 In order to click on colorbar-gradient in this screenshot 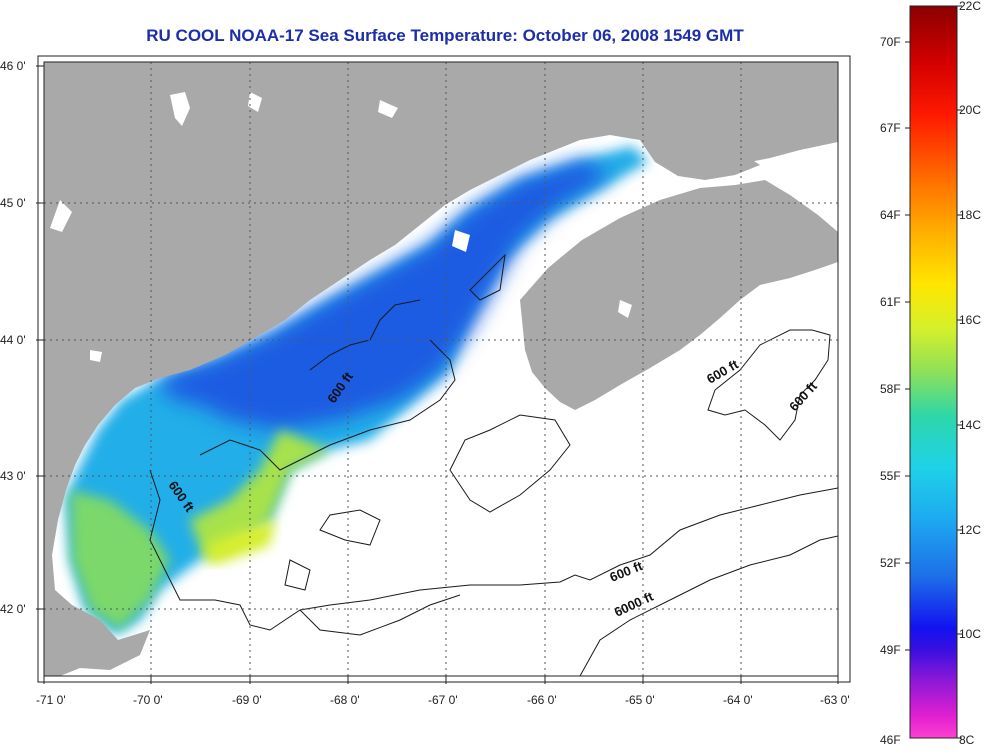, I will do `click(933, 372)`.